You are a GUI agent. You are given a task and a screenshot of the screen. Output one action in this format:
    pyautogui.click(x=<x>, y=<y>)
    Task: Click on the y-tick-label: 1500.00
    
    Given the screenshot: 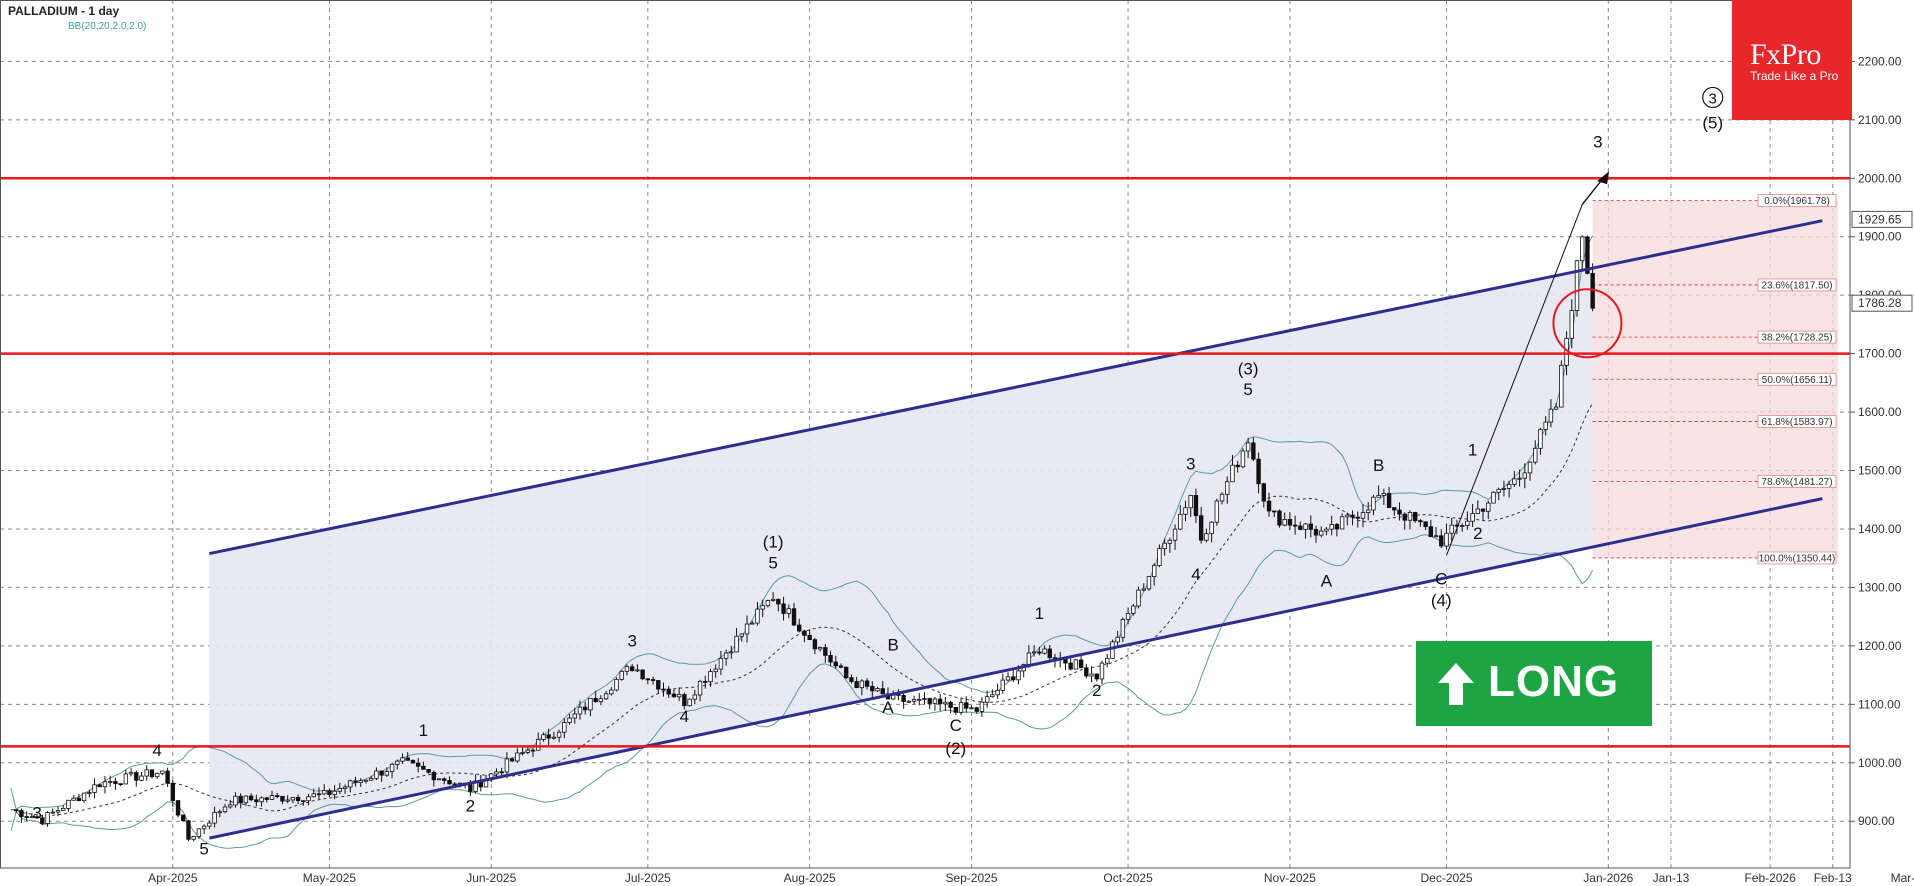 What is the action you would take?
    pyautogui.click(x=1880, y=471)
    